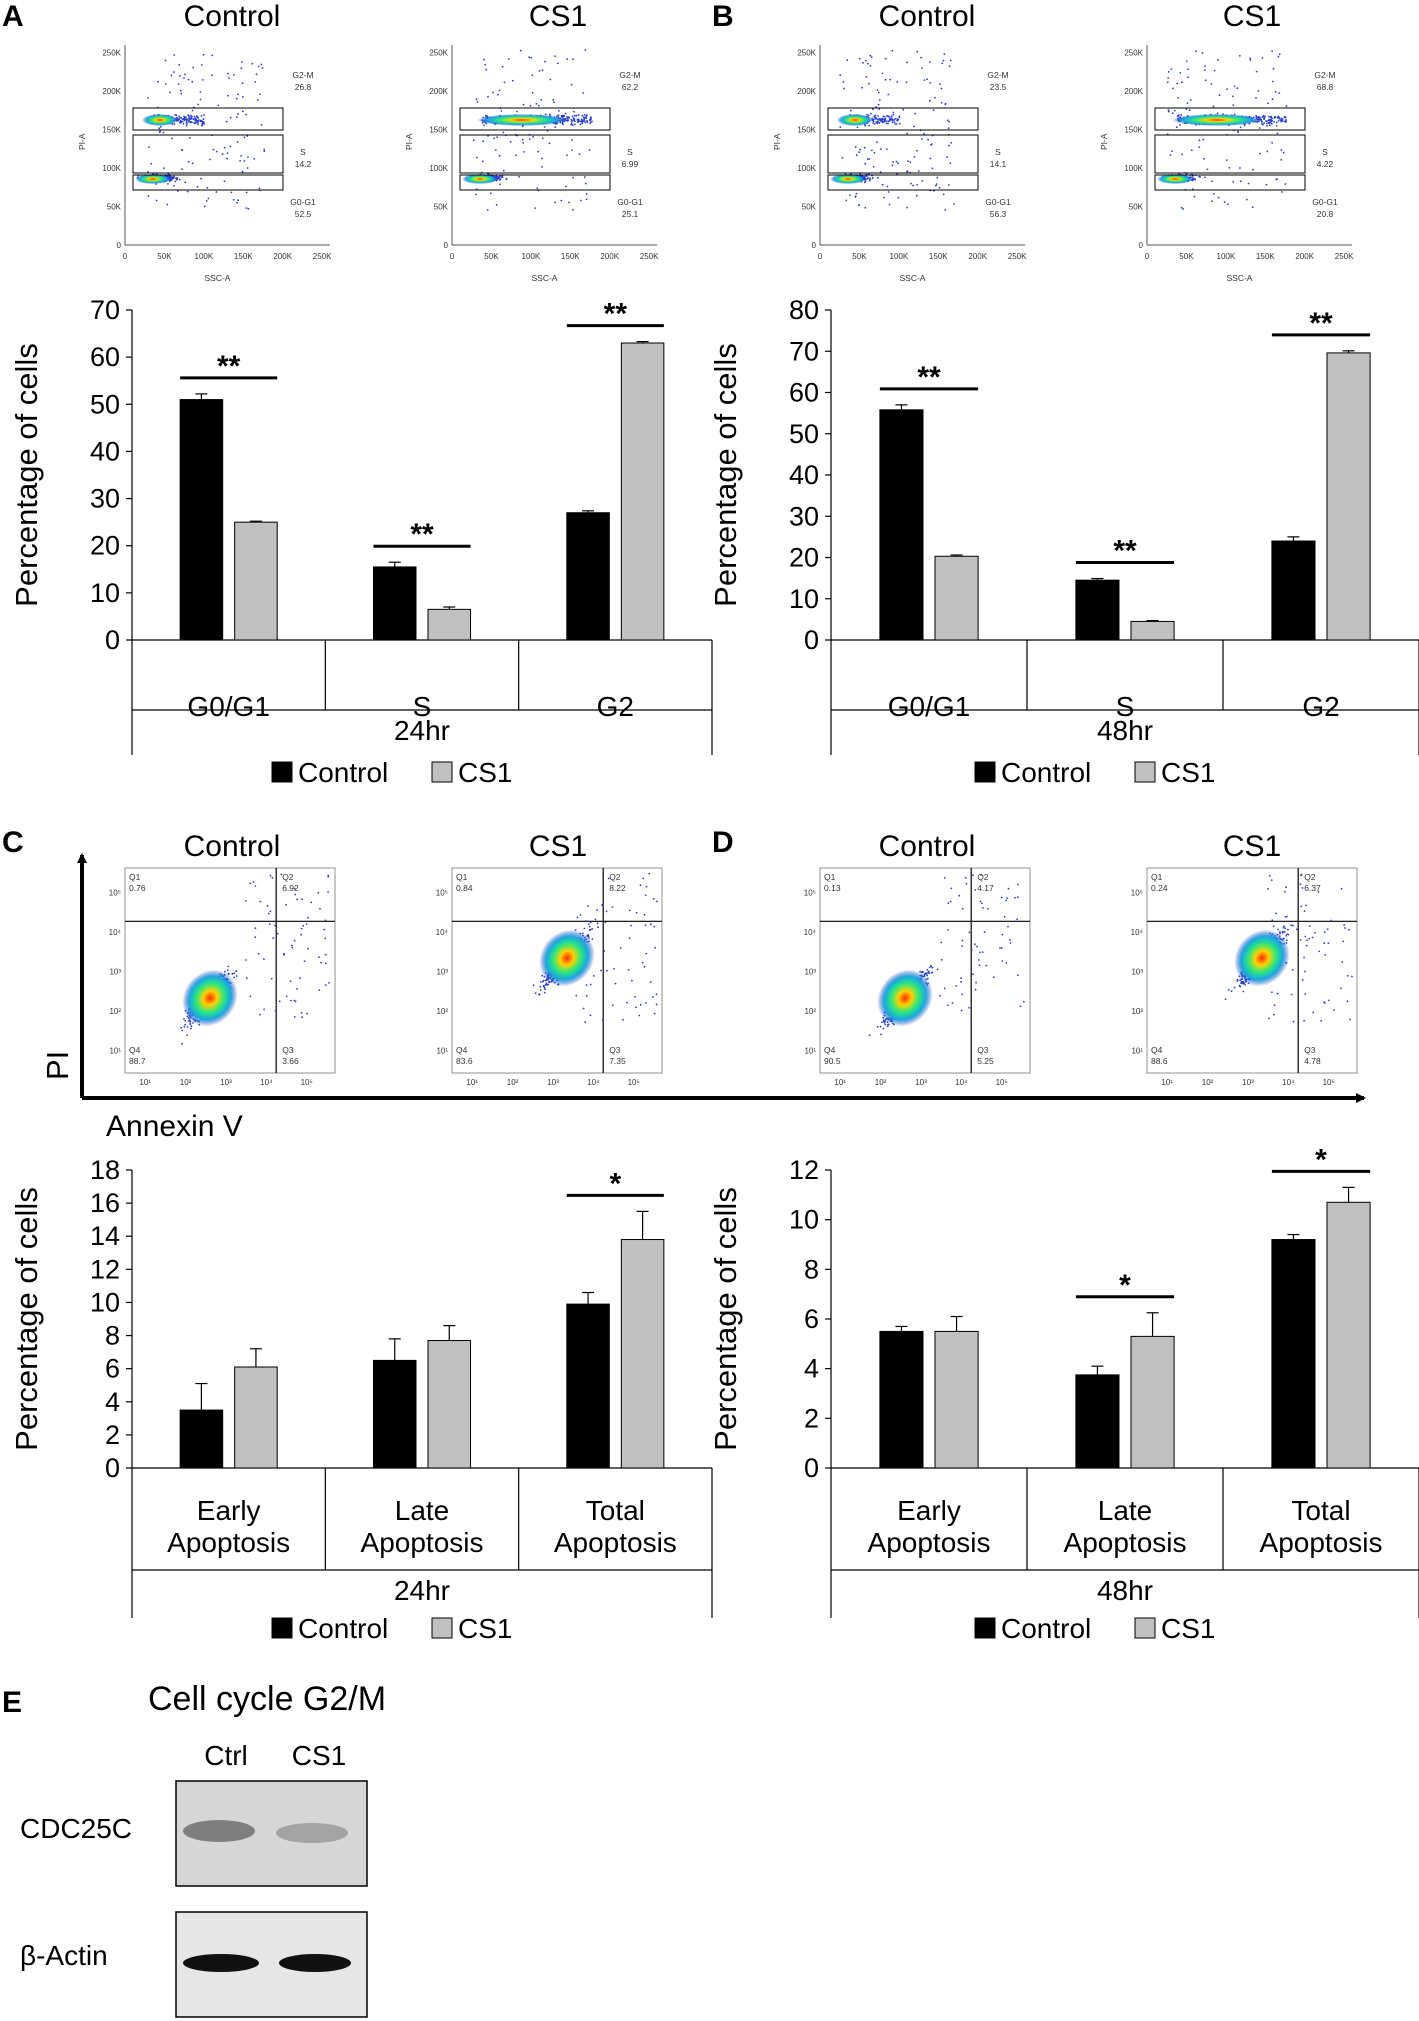  Describe the element at coordinates (111, 53) in the screenshot. I see `flow-ytick: 250K` at that location.